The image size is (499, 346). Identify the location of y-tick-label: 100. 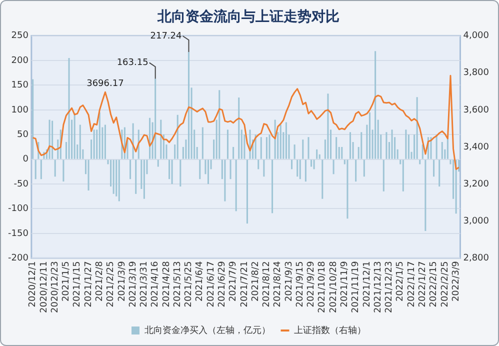
(20, 110).